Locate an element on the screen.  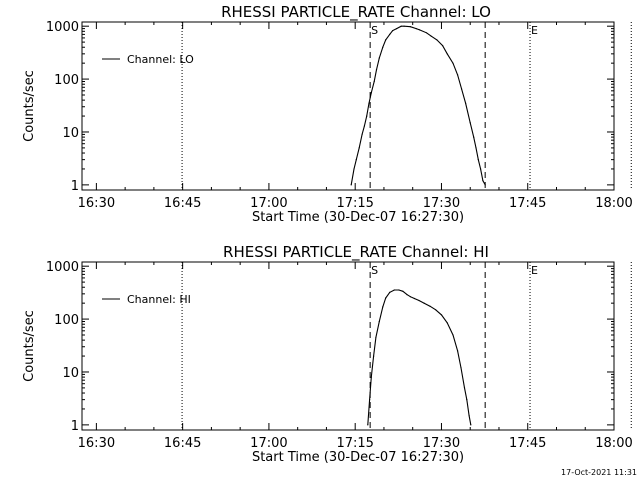
chart-title: RHESSI PARTICLE_RATE Channel: HI is located at coordinates (356, 252).